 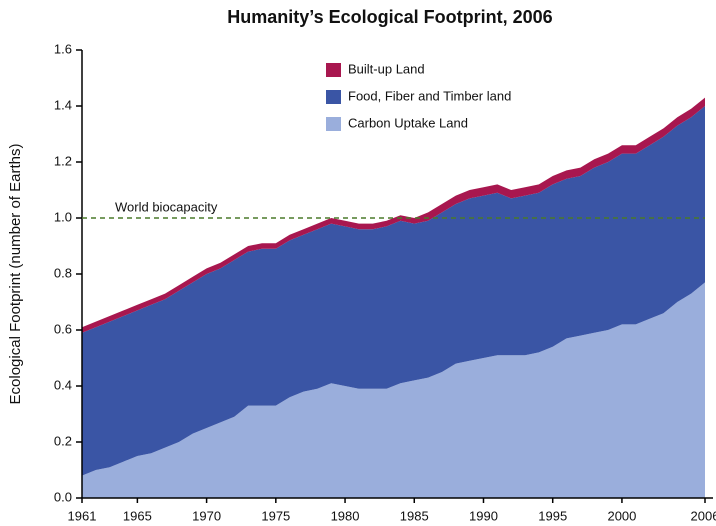 What do you see at coordinates (63, 160) in the screenshot?
I see `y-tick-label: 1.2` at bounding box center [63, 160].